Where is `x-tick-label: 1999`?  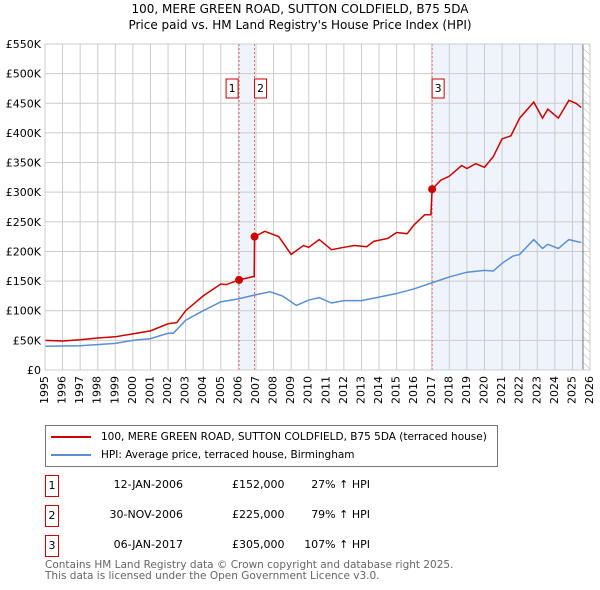 x-tick-label: 1999 is located at coordinates (114, 390).